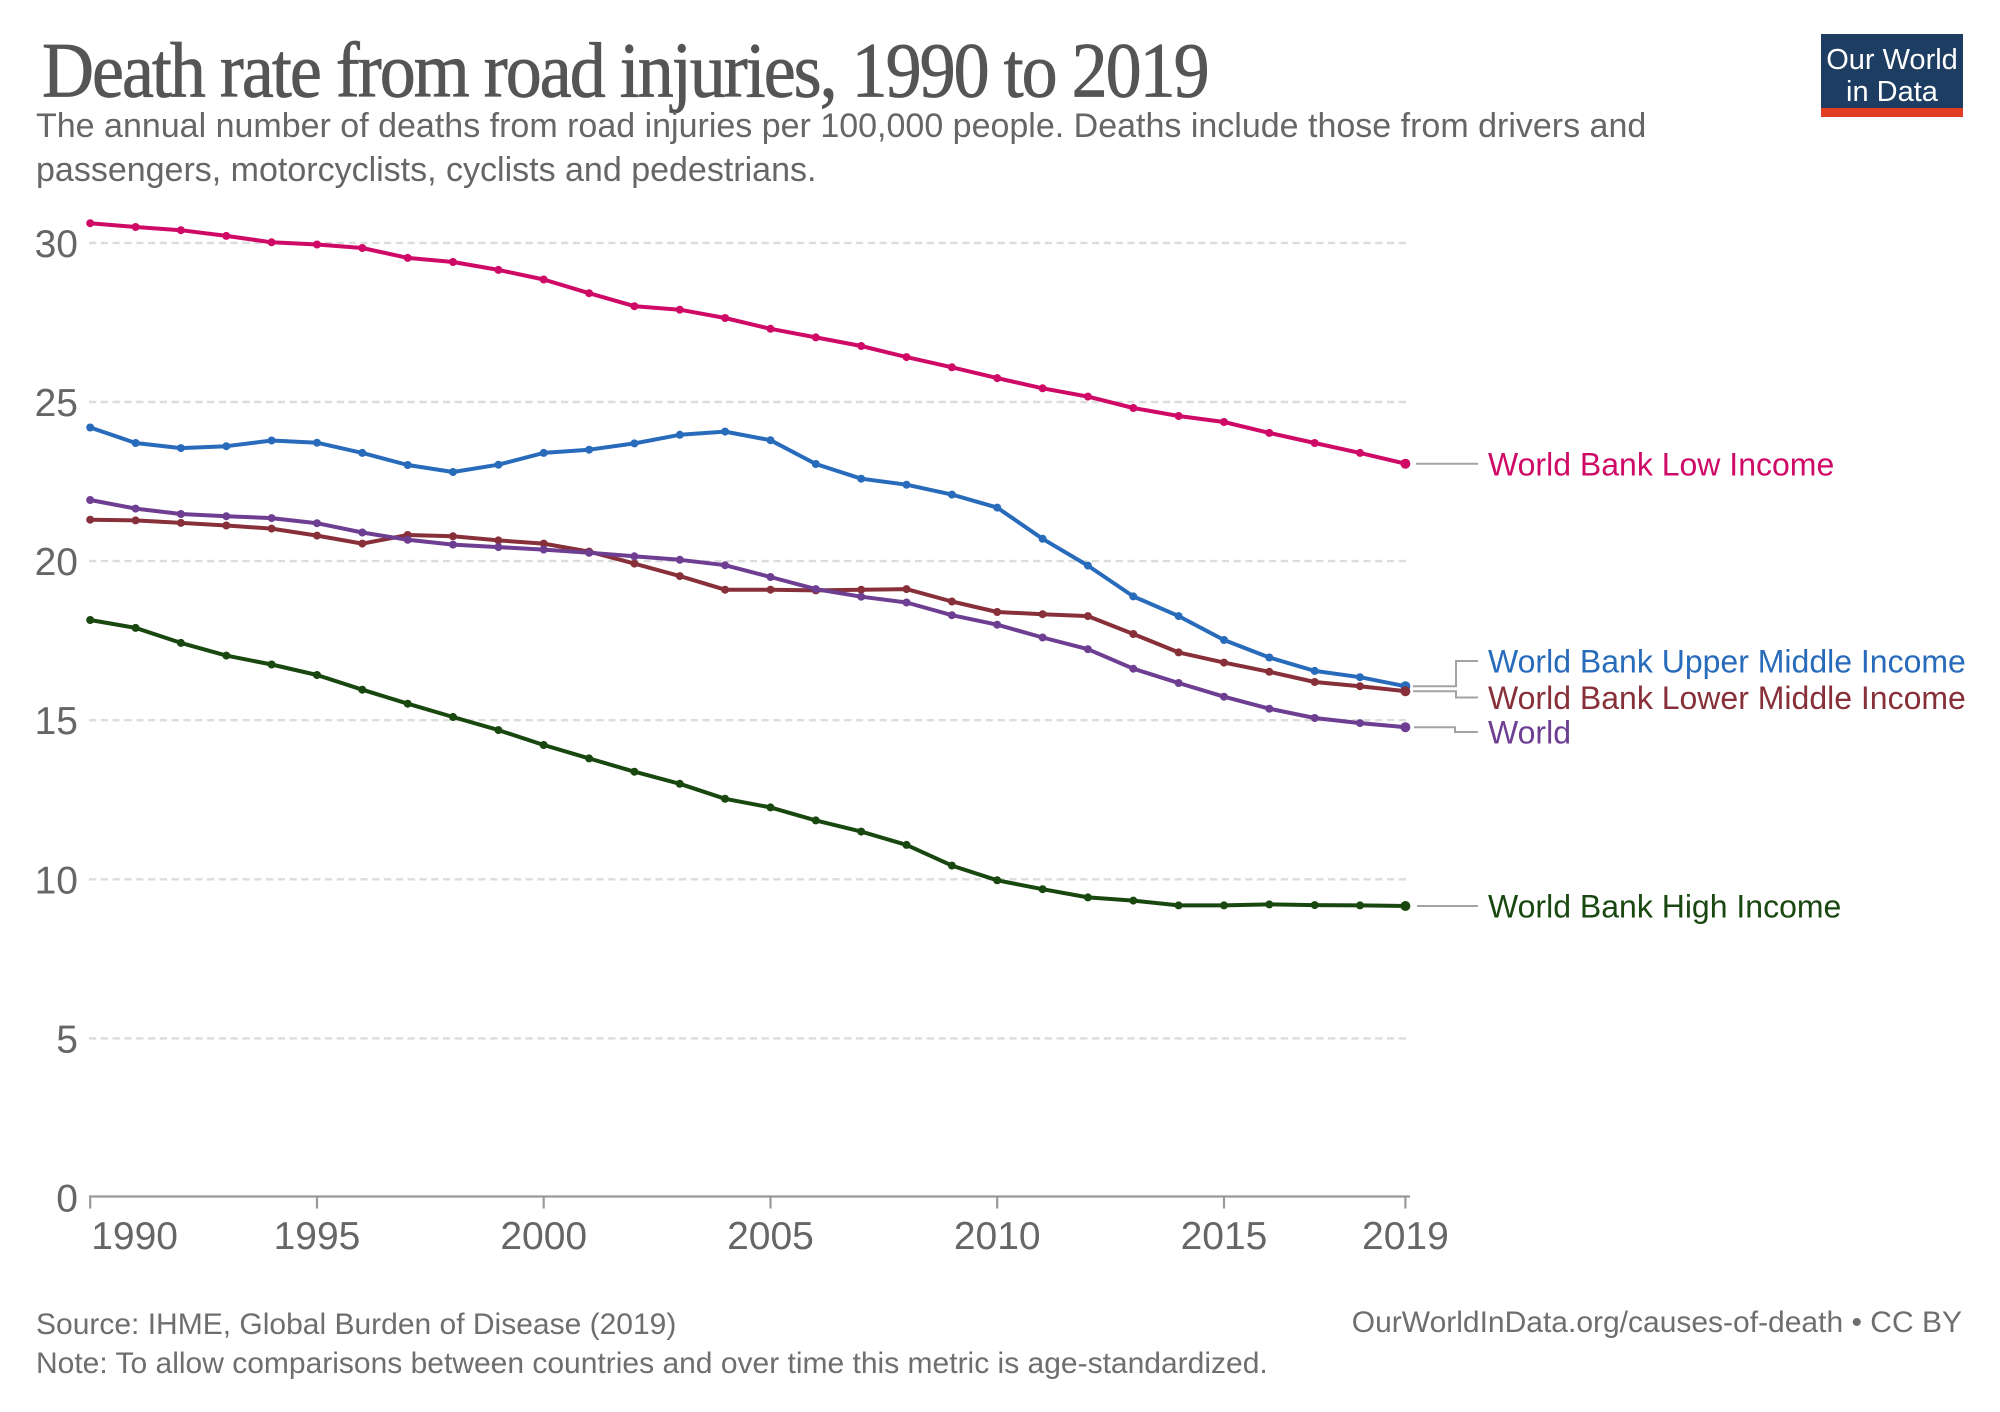 The width and height of the screenshot is (2000, 1412). What do you see at coordinates (67, 1199) in the screenshot?
I see `svg-text: 0` at bounding box center [67, 1199].